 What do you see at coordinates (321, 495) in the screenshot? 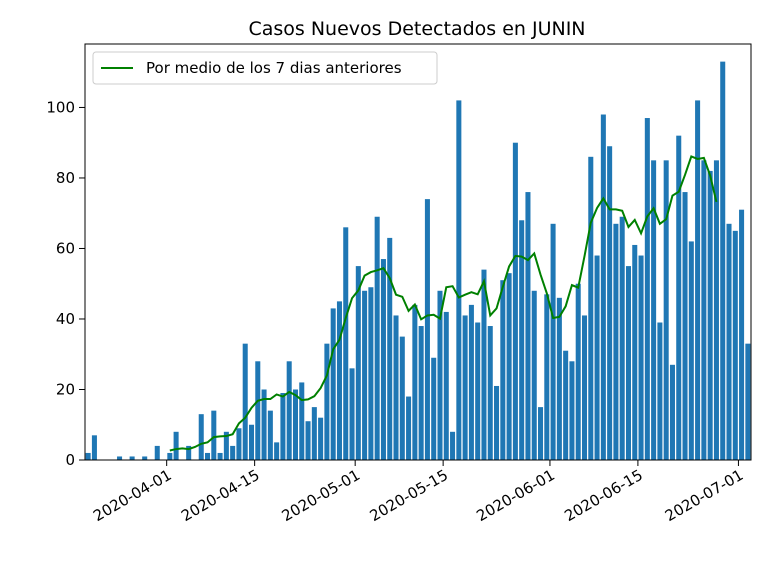
I see `x-tick-label: 2020-05-01` at bounding box center [321, 495].